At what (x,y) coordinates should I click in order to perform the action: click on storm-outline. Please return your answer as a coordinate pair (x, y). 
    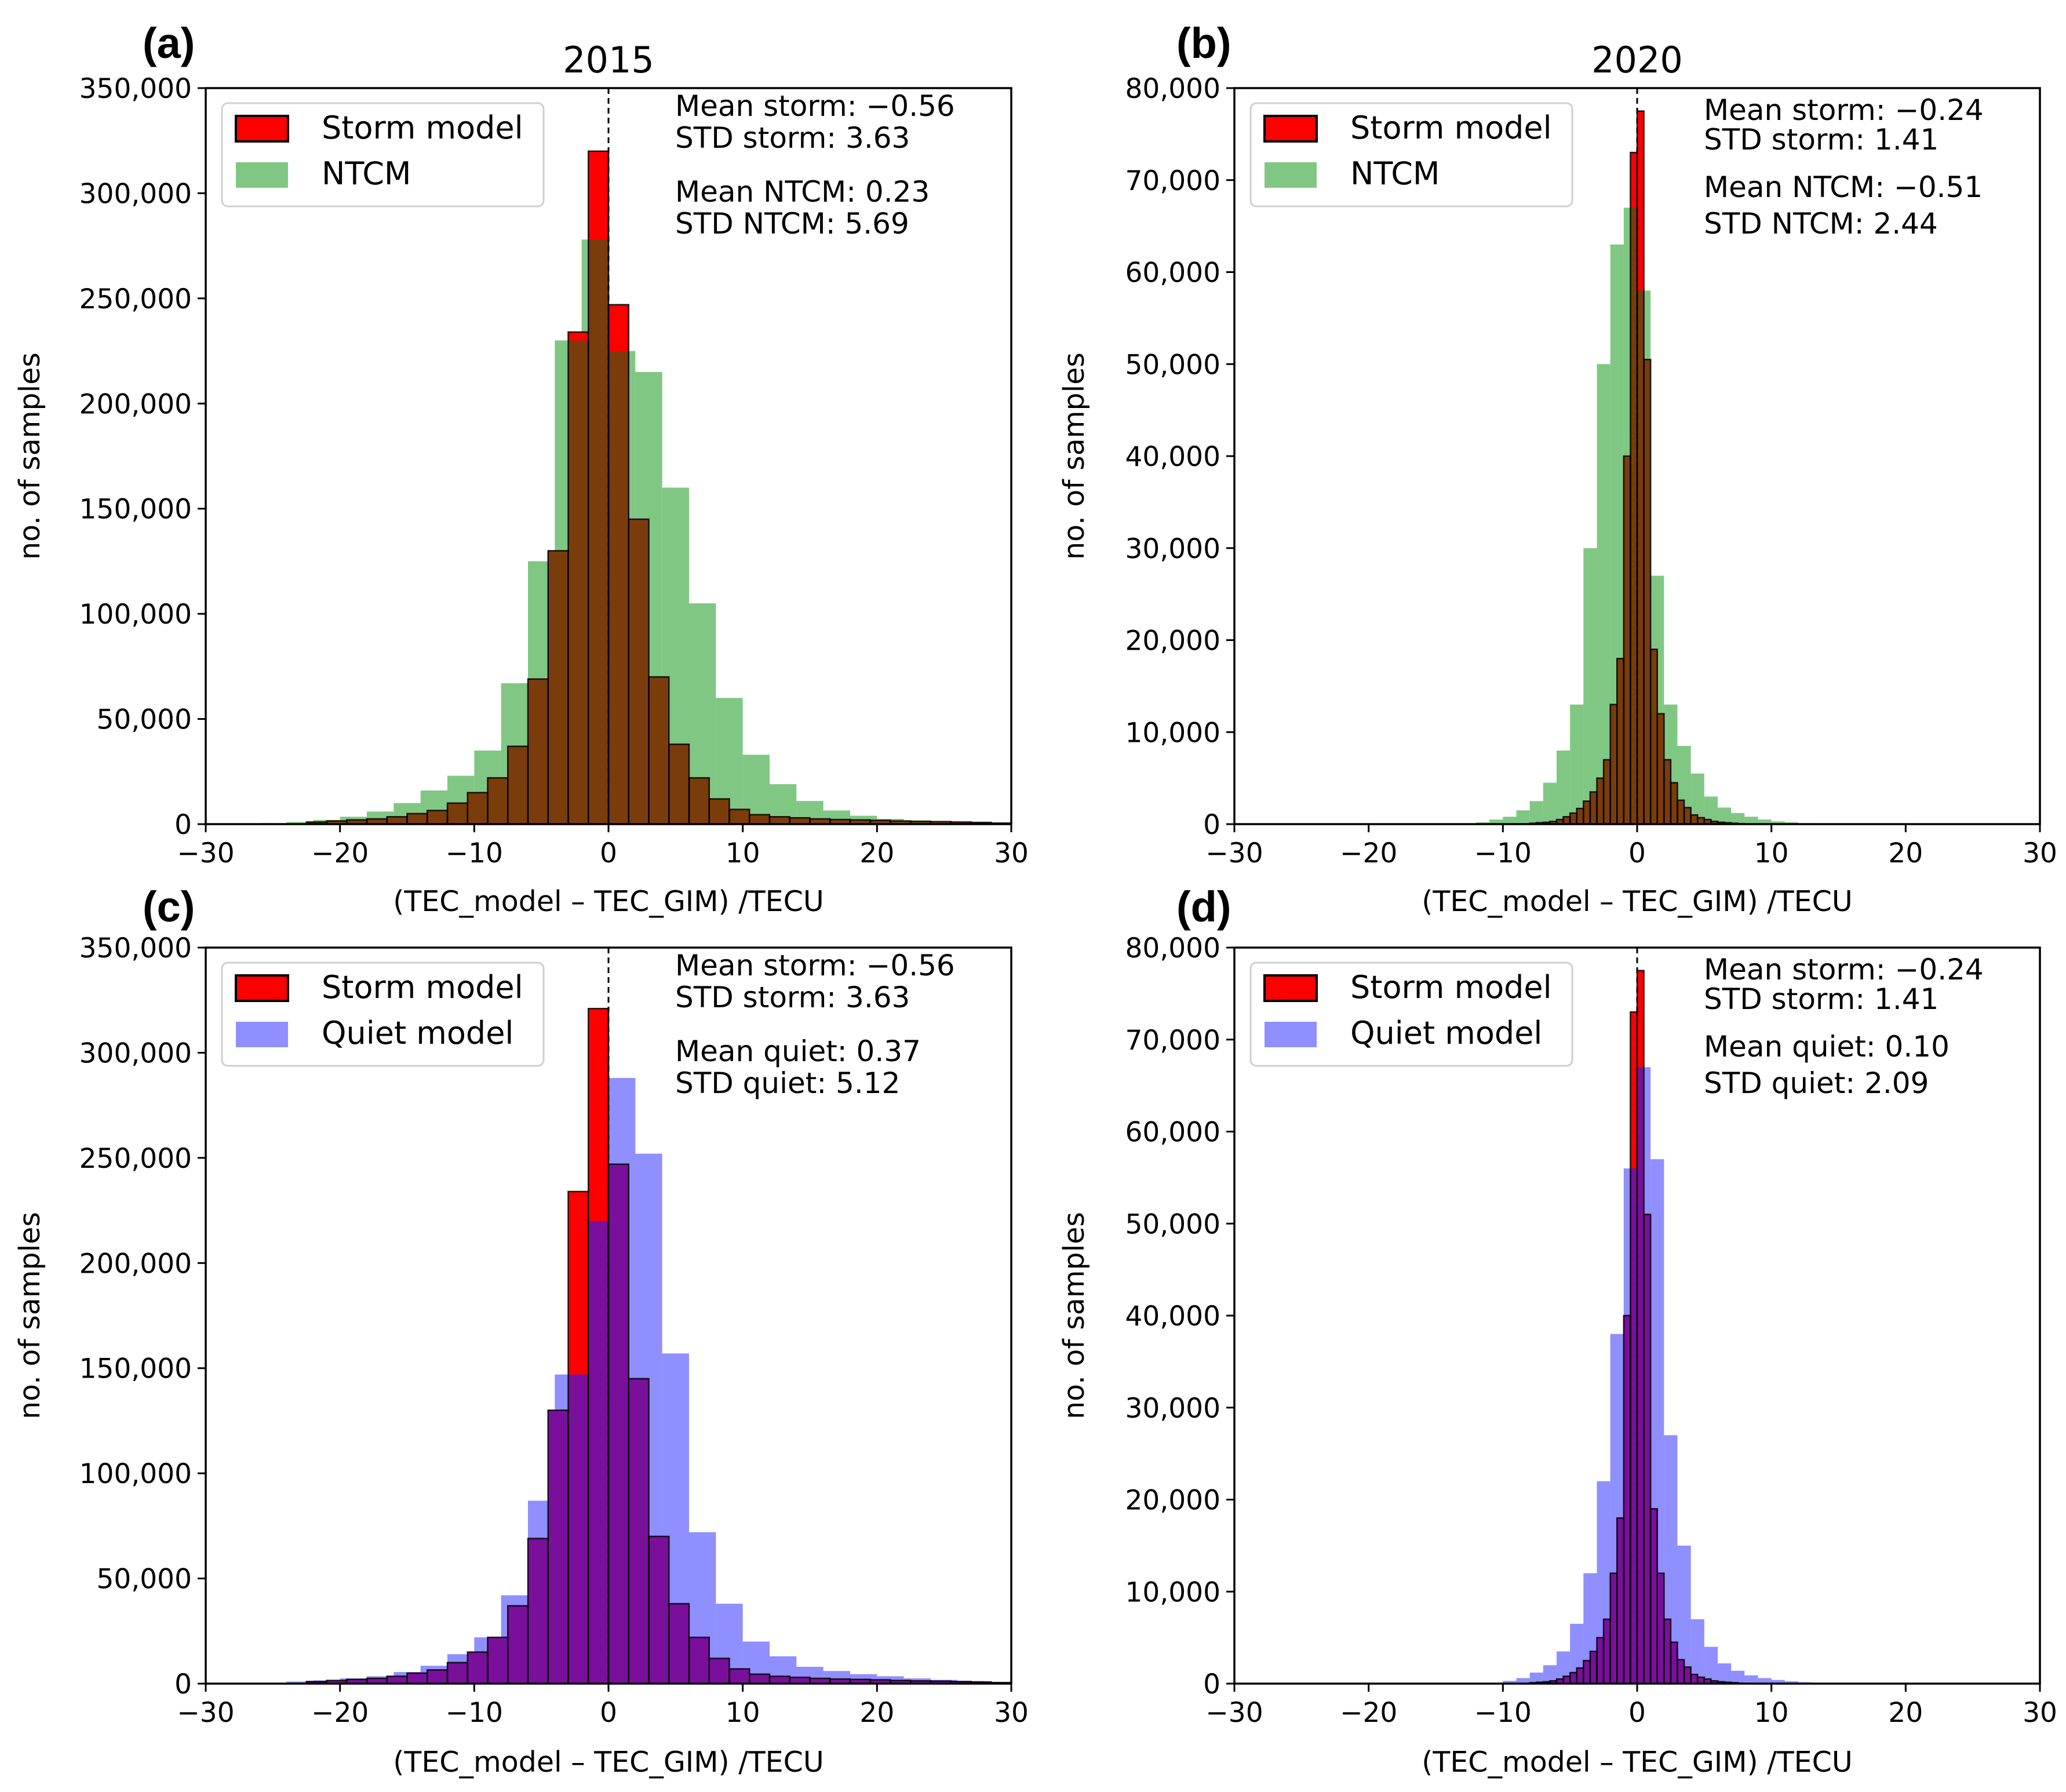
    Looking at the image, I should click on (658, 487).